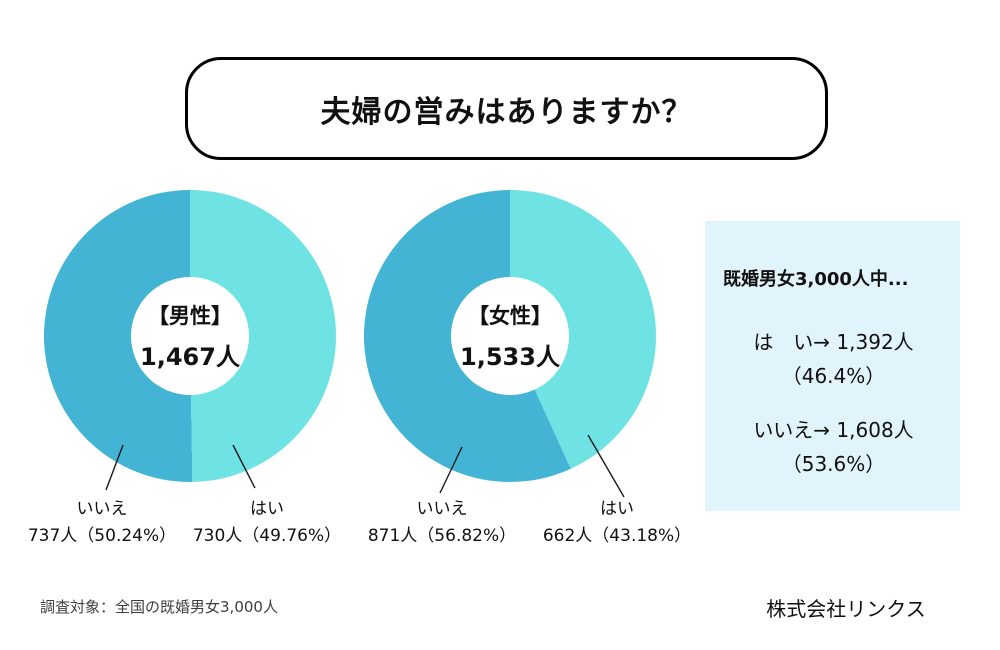  Describe the element at coordinates (833, 376) in the screenshot. I see `summary-yes-pct: （46.4%）` at that location.